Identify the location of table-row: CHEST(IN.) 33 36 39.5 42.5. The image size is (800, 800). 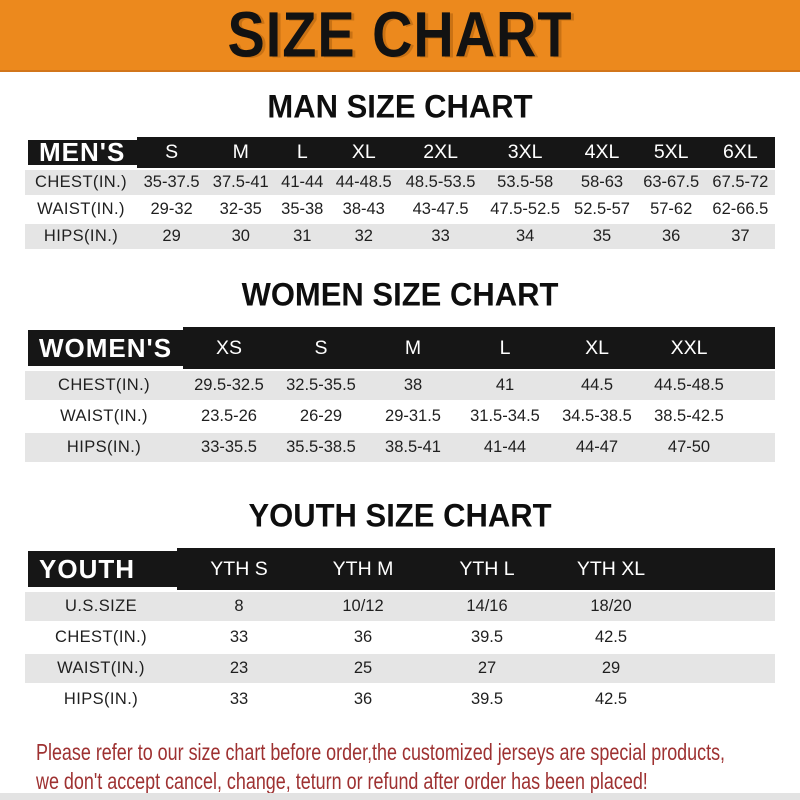
(400, 637).